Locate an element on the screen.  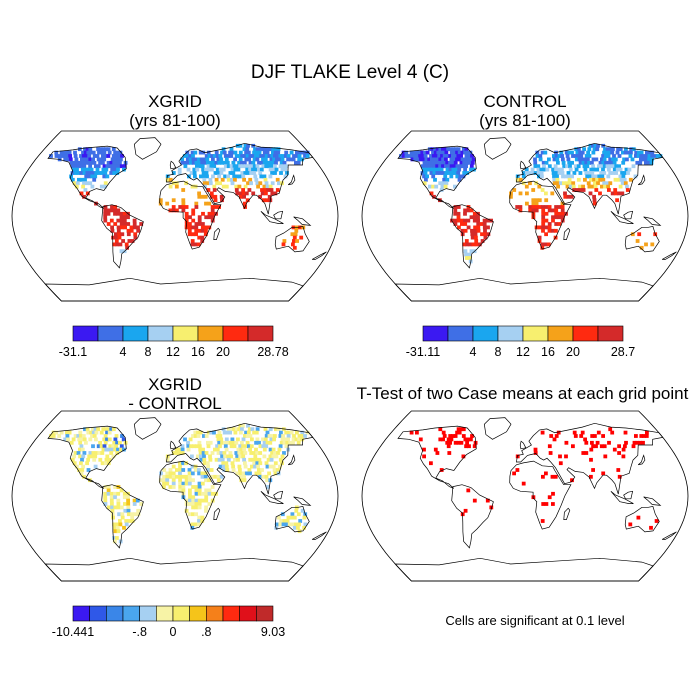
colorbar-tick-label: -31.11 is located at coordinates (423, 352).